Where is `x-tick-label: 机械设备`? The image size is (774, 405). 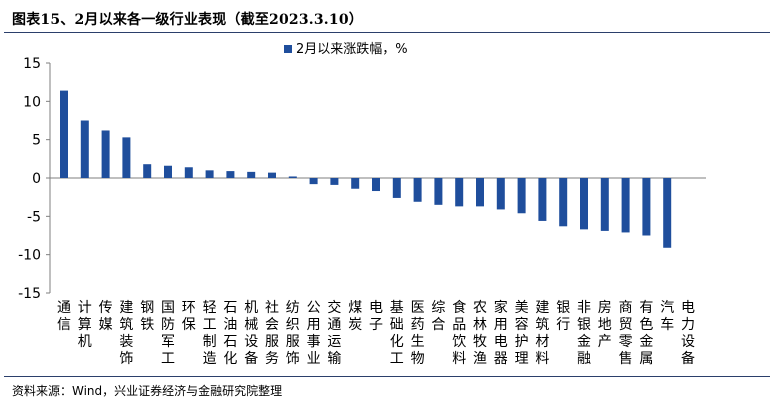 x-tick-label: 机械设备 is located at coordinates (251, 333).